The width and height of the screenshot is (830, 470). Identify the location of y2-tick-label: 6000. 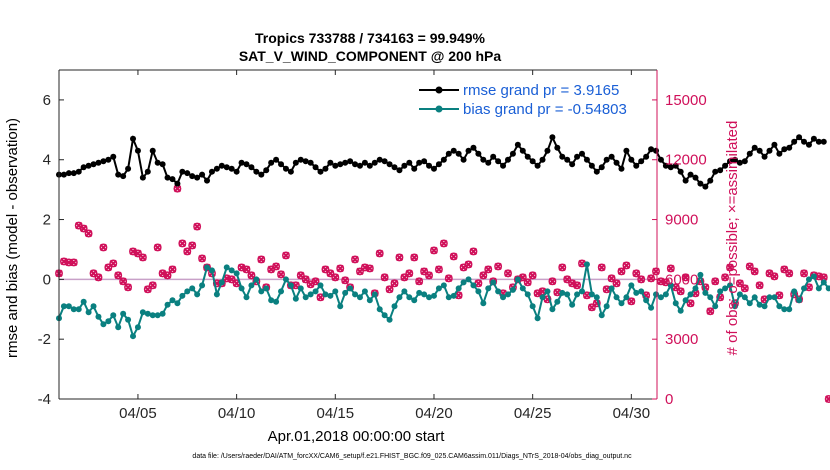
(681, 279).